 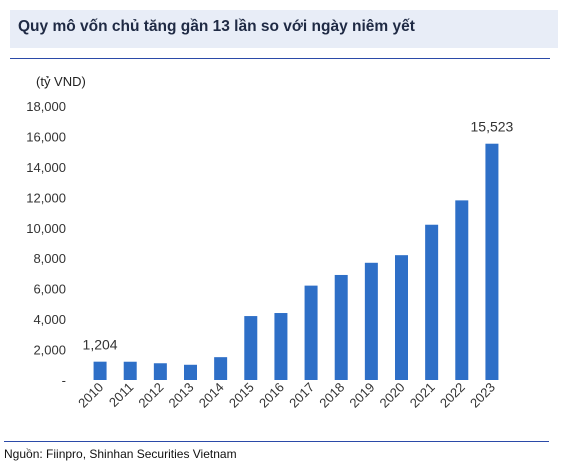 I want to click on x-tick-label: 2016, so click(x=271, y=395).